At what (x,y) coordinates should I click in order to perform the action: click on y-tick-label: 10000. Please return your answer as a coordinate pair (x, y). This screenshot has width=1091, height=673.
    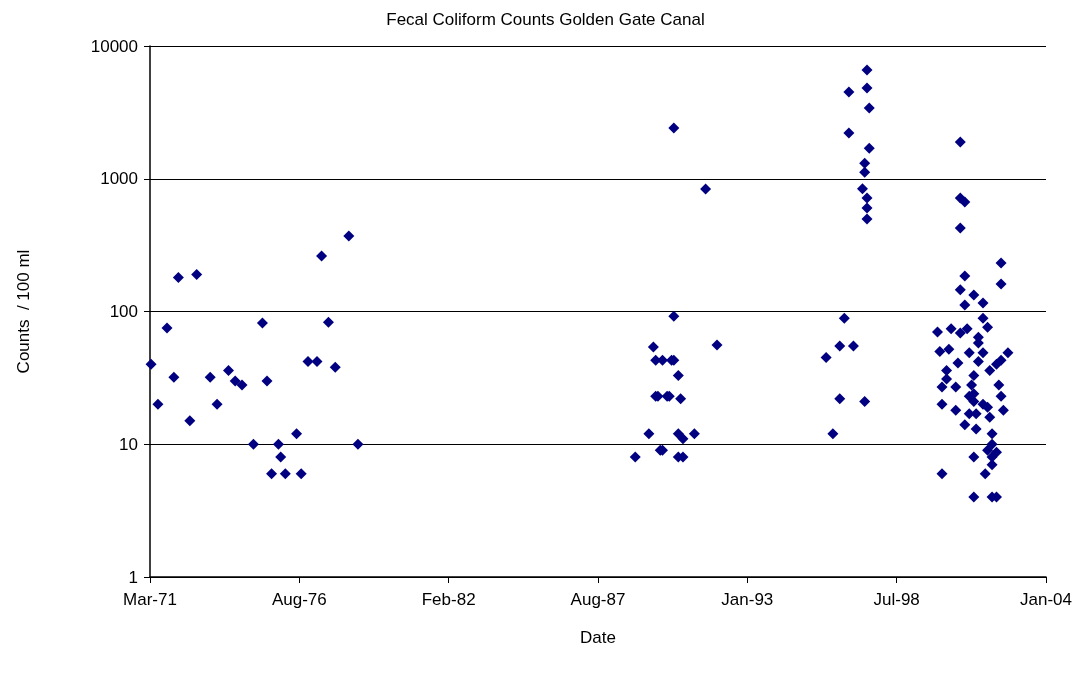
    Looking at the image, I should click on (114, 46).